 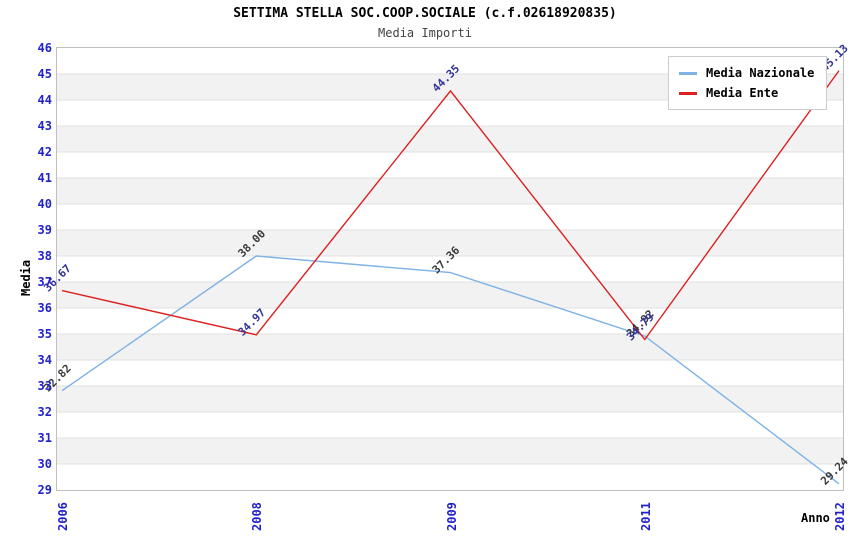 I want to click on legend-item-media-ente: Media Ente, so click(x=746, y=93).